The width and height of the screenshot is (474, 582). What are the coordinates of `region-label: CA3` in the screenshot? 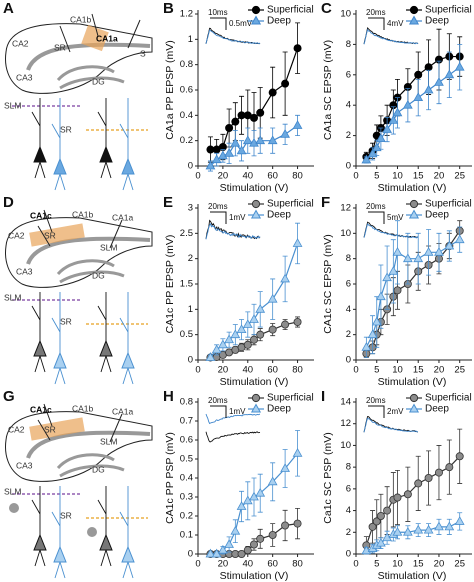 It's located at (24, 271).